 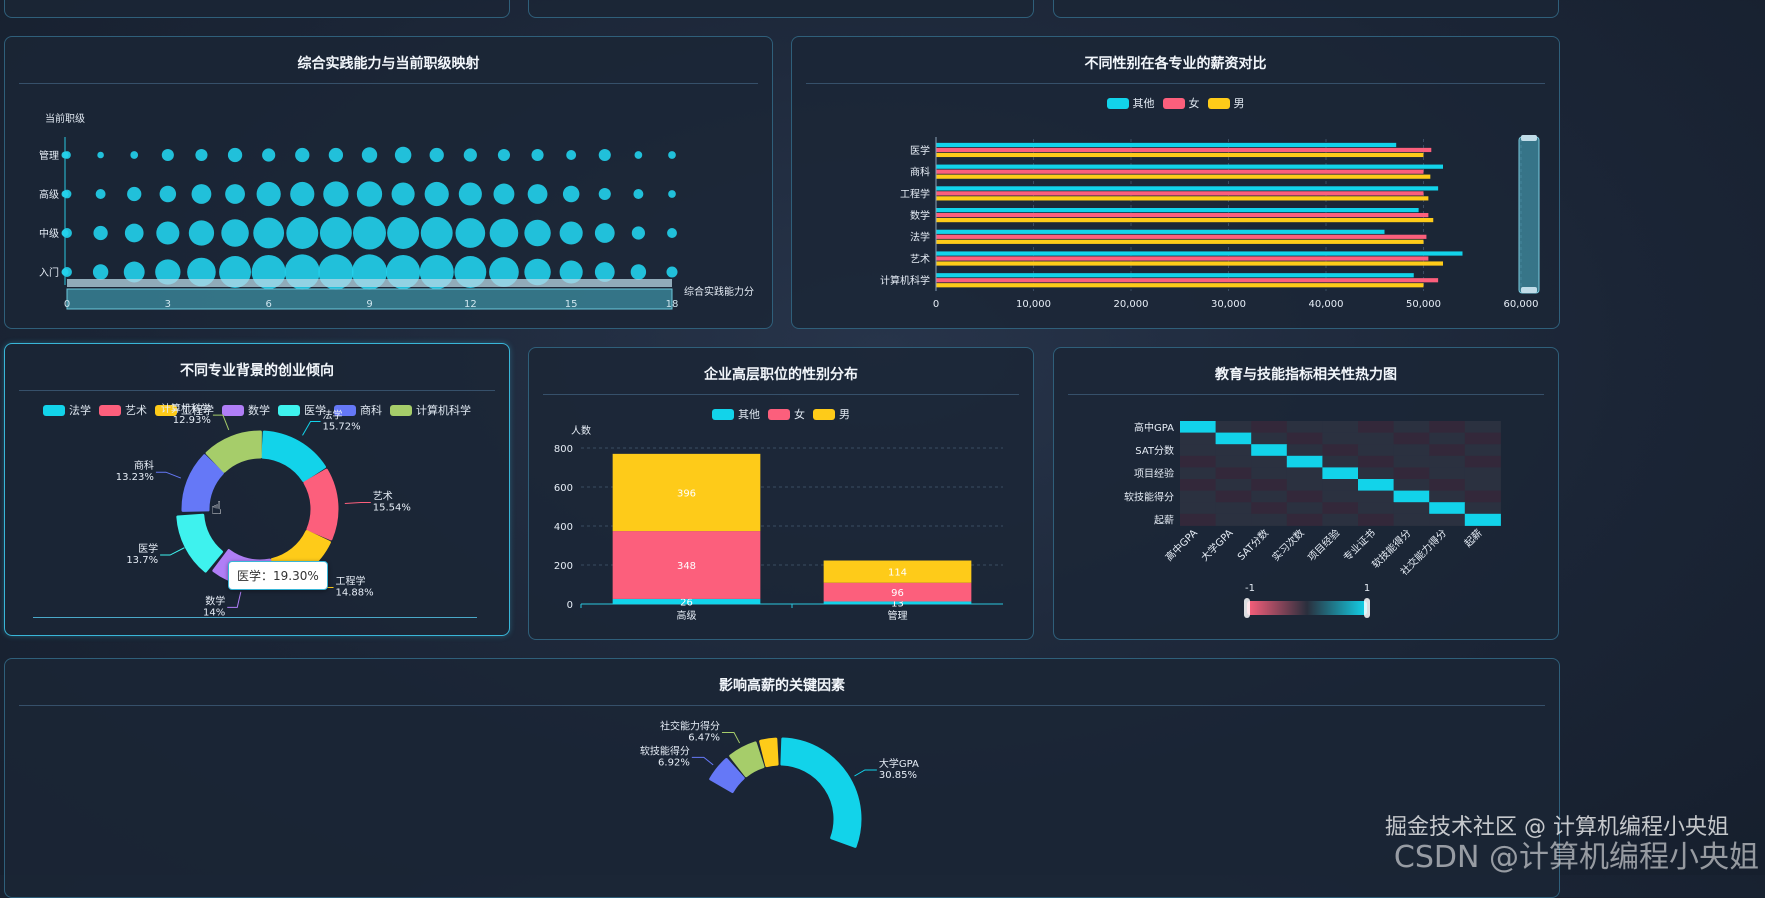 What do you see at coordinates (1228, 304) in the screenshot?
I see `x-tick-label: 30,000` at bounding box center [1228, 304].